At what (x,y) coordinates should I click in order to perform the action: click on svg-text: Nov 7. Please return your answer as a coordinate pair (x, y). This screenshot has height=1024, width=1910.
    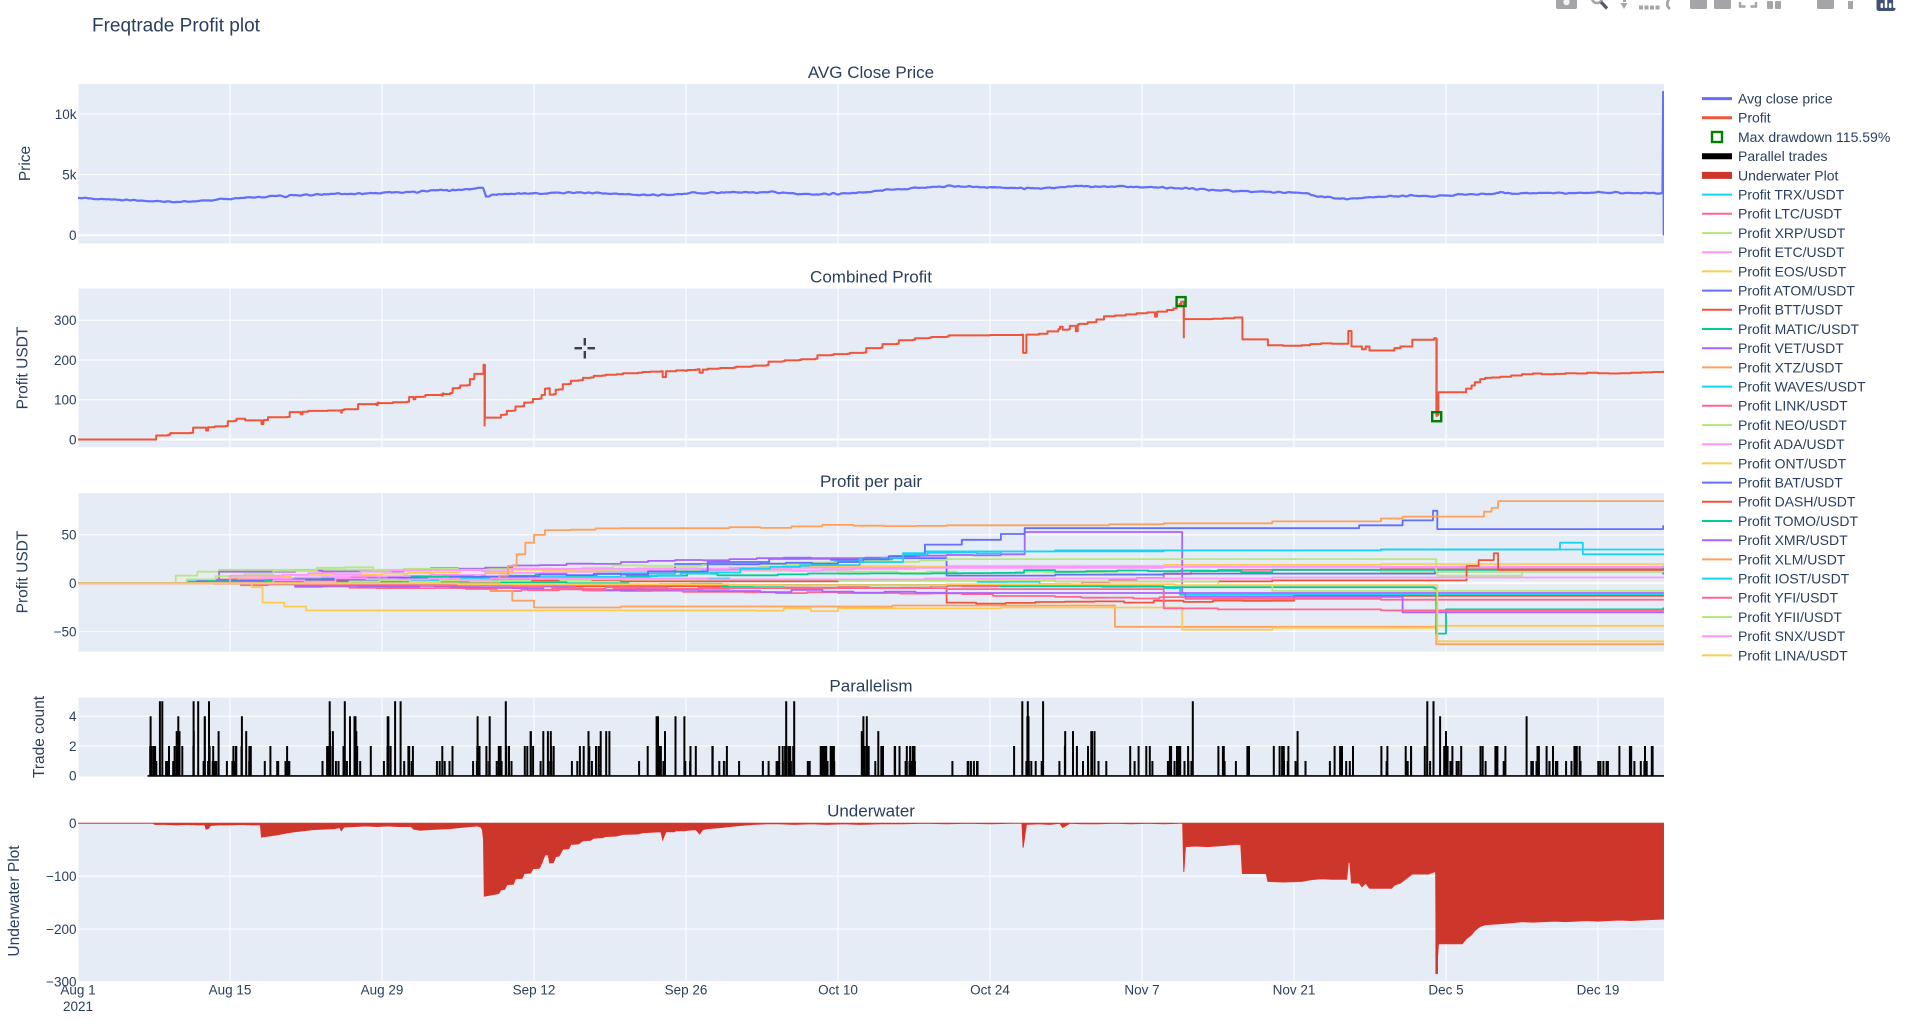
    Looking at the image, I should click on (1141, 990).